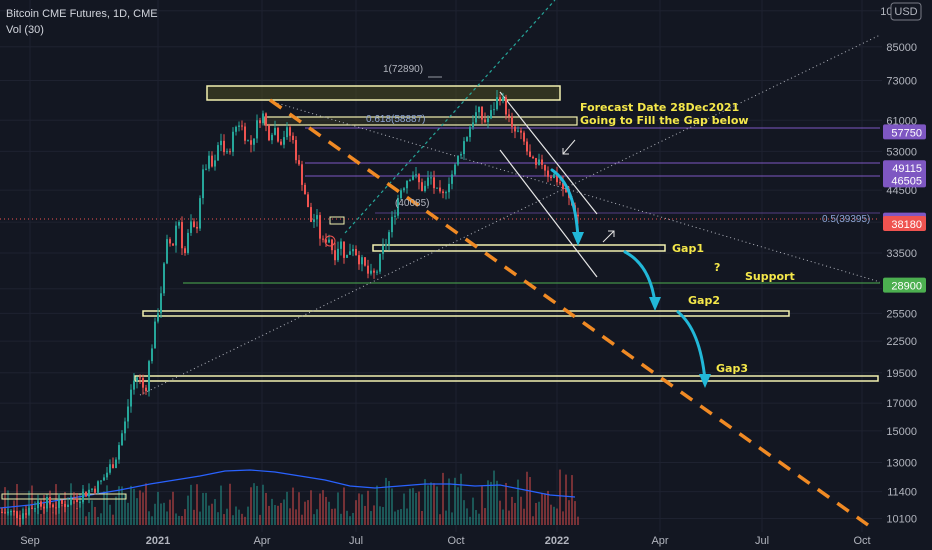 The height and width of the screenshot is (550, 932). Describe the element at coordinates (396, 119) in the screenshot. I see `fib-0618-label: 0.618(58887)` at that location.